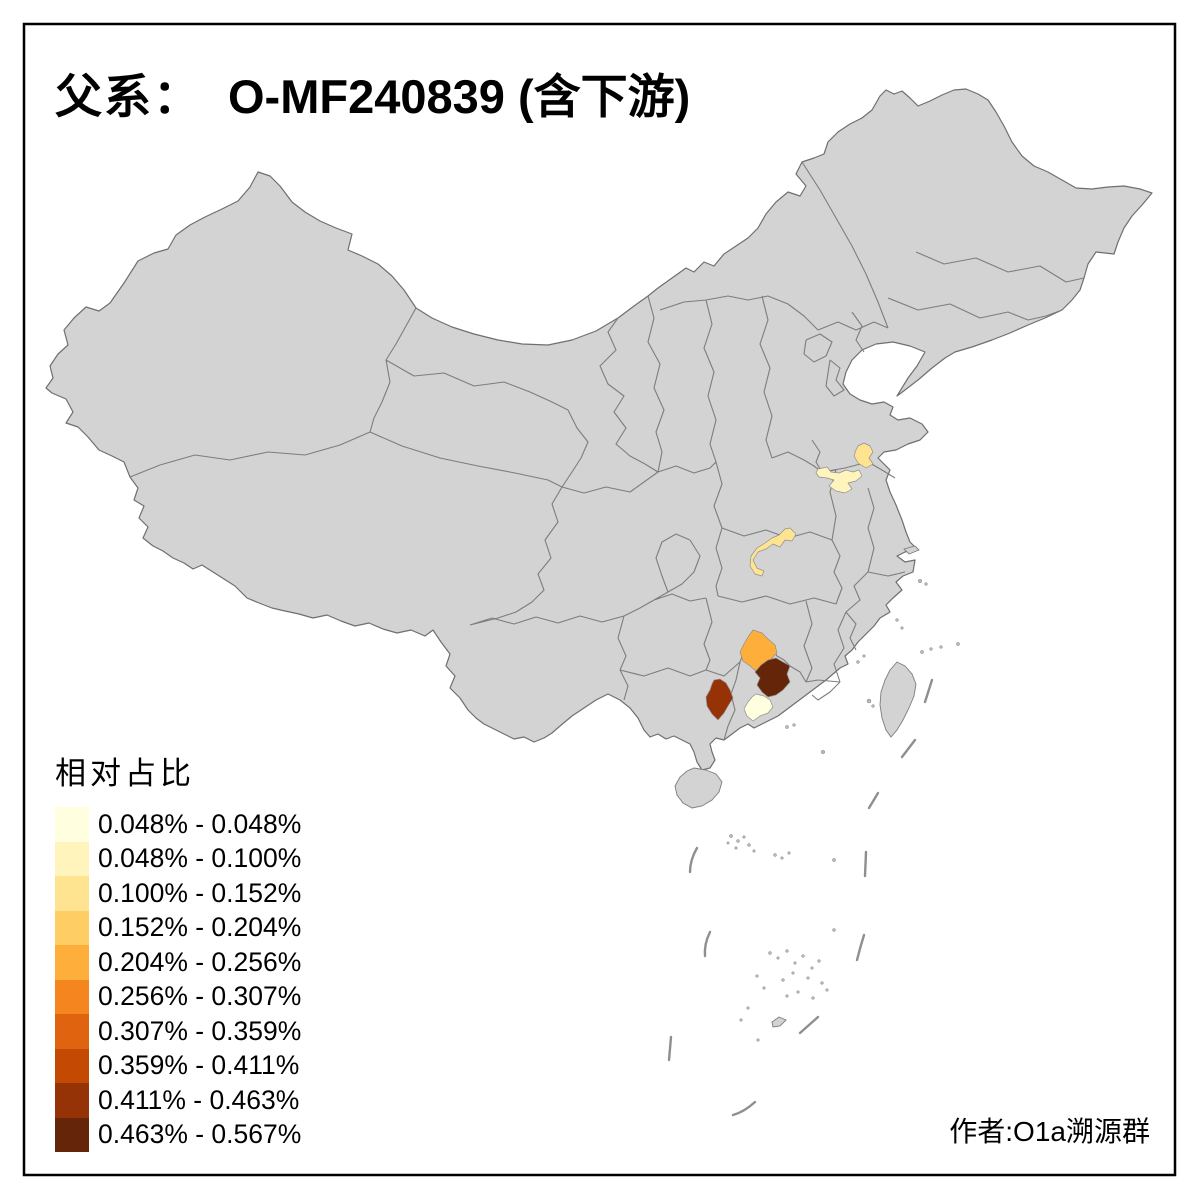  What do you see at coordinates (200, 892) in the screenshot?
I see `legend-label: 0.100% - 0.152%` at bounding box center [200, 892].